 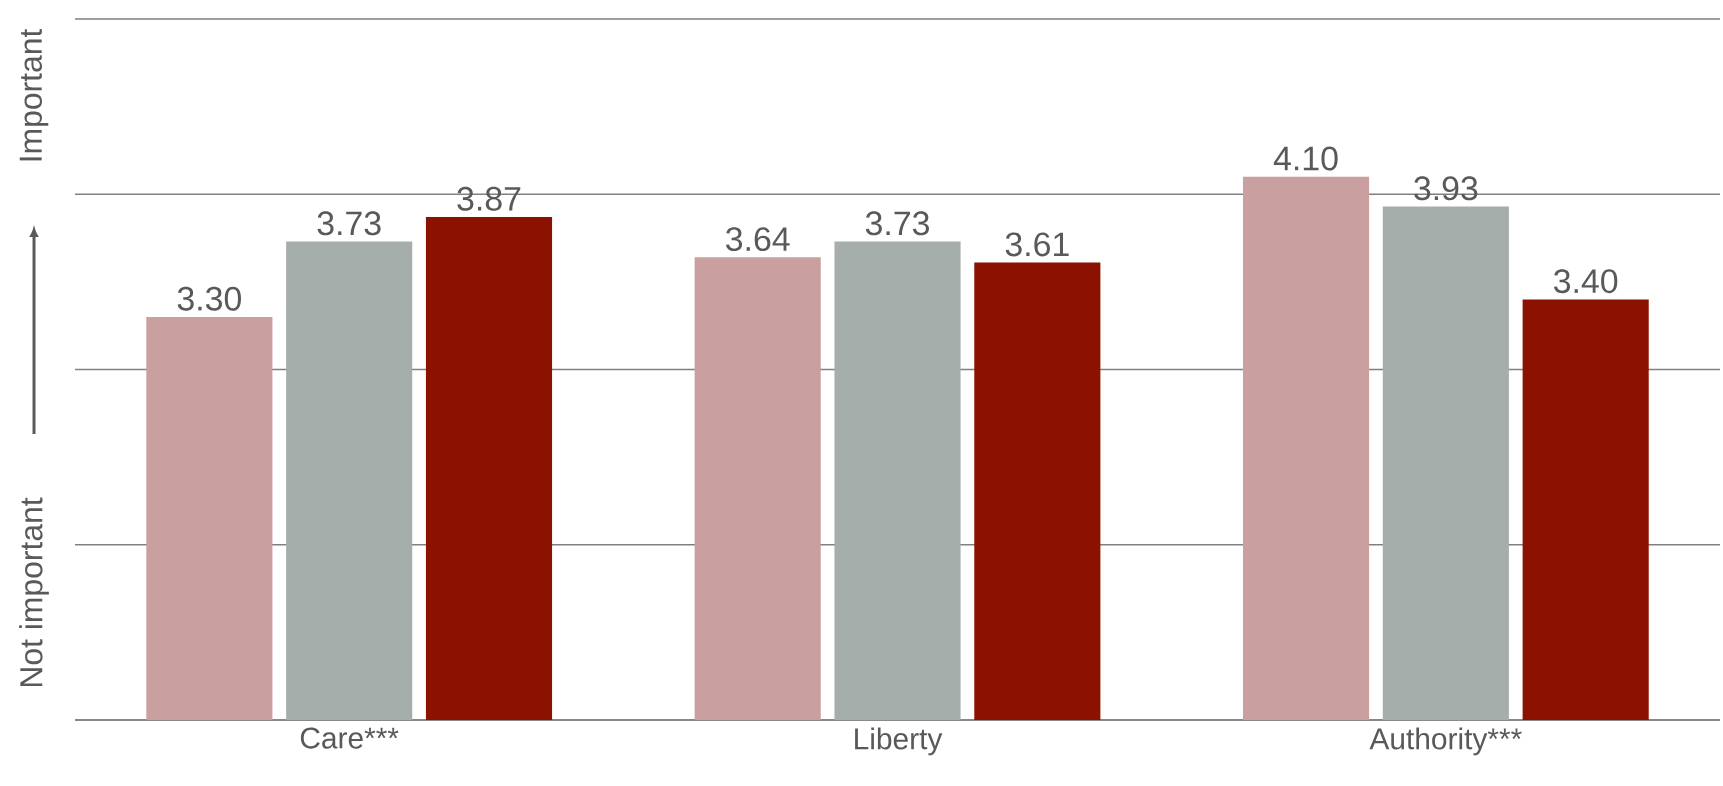 I want to click on data-label: 3.61, so click(x=1037, y=244).